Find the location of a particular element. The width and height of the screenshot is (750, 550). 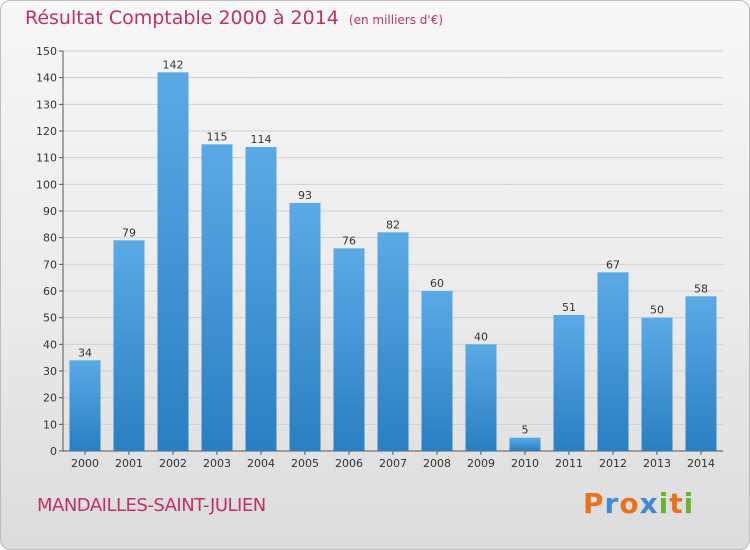

y-tick-label: 80 is located at coordinates (50, 238).